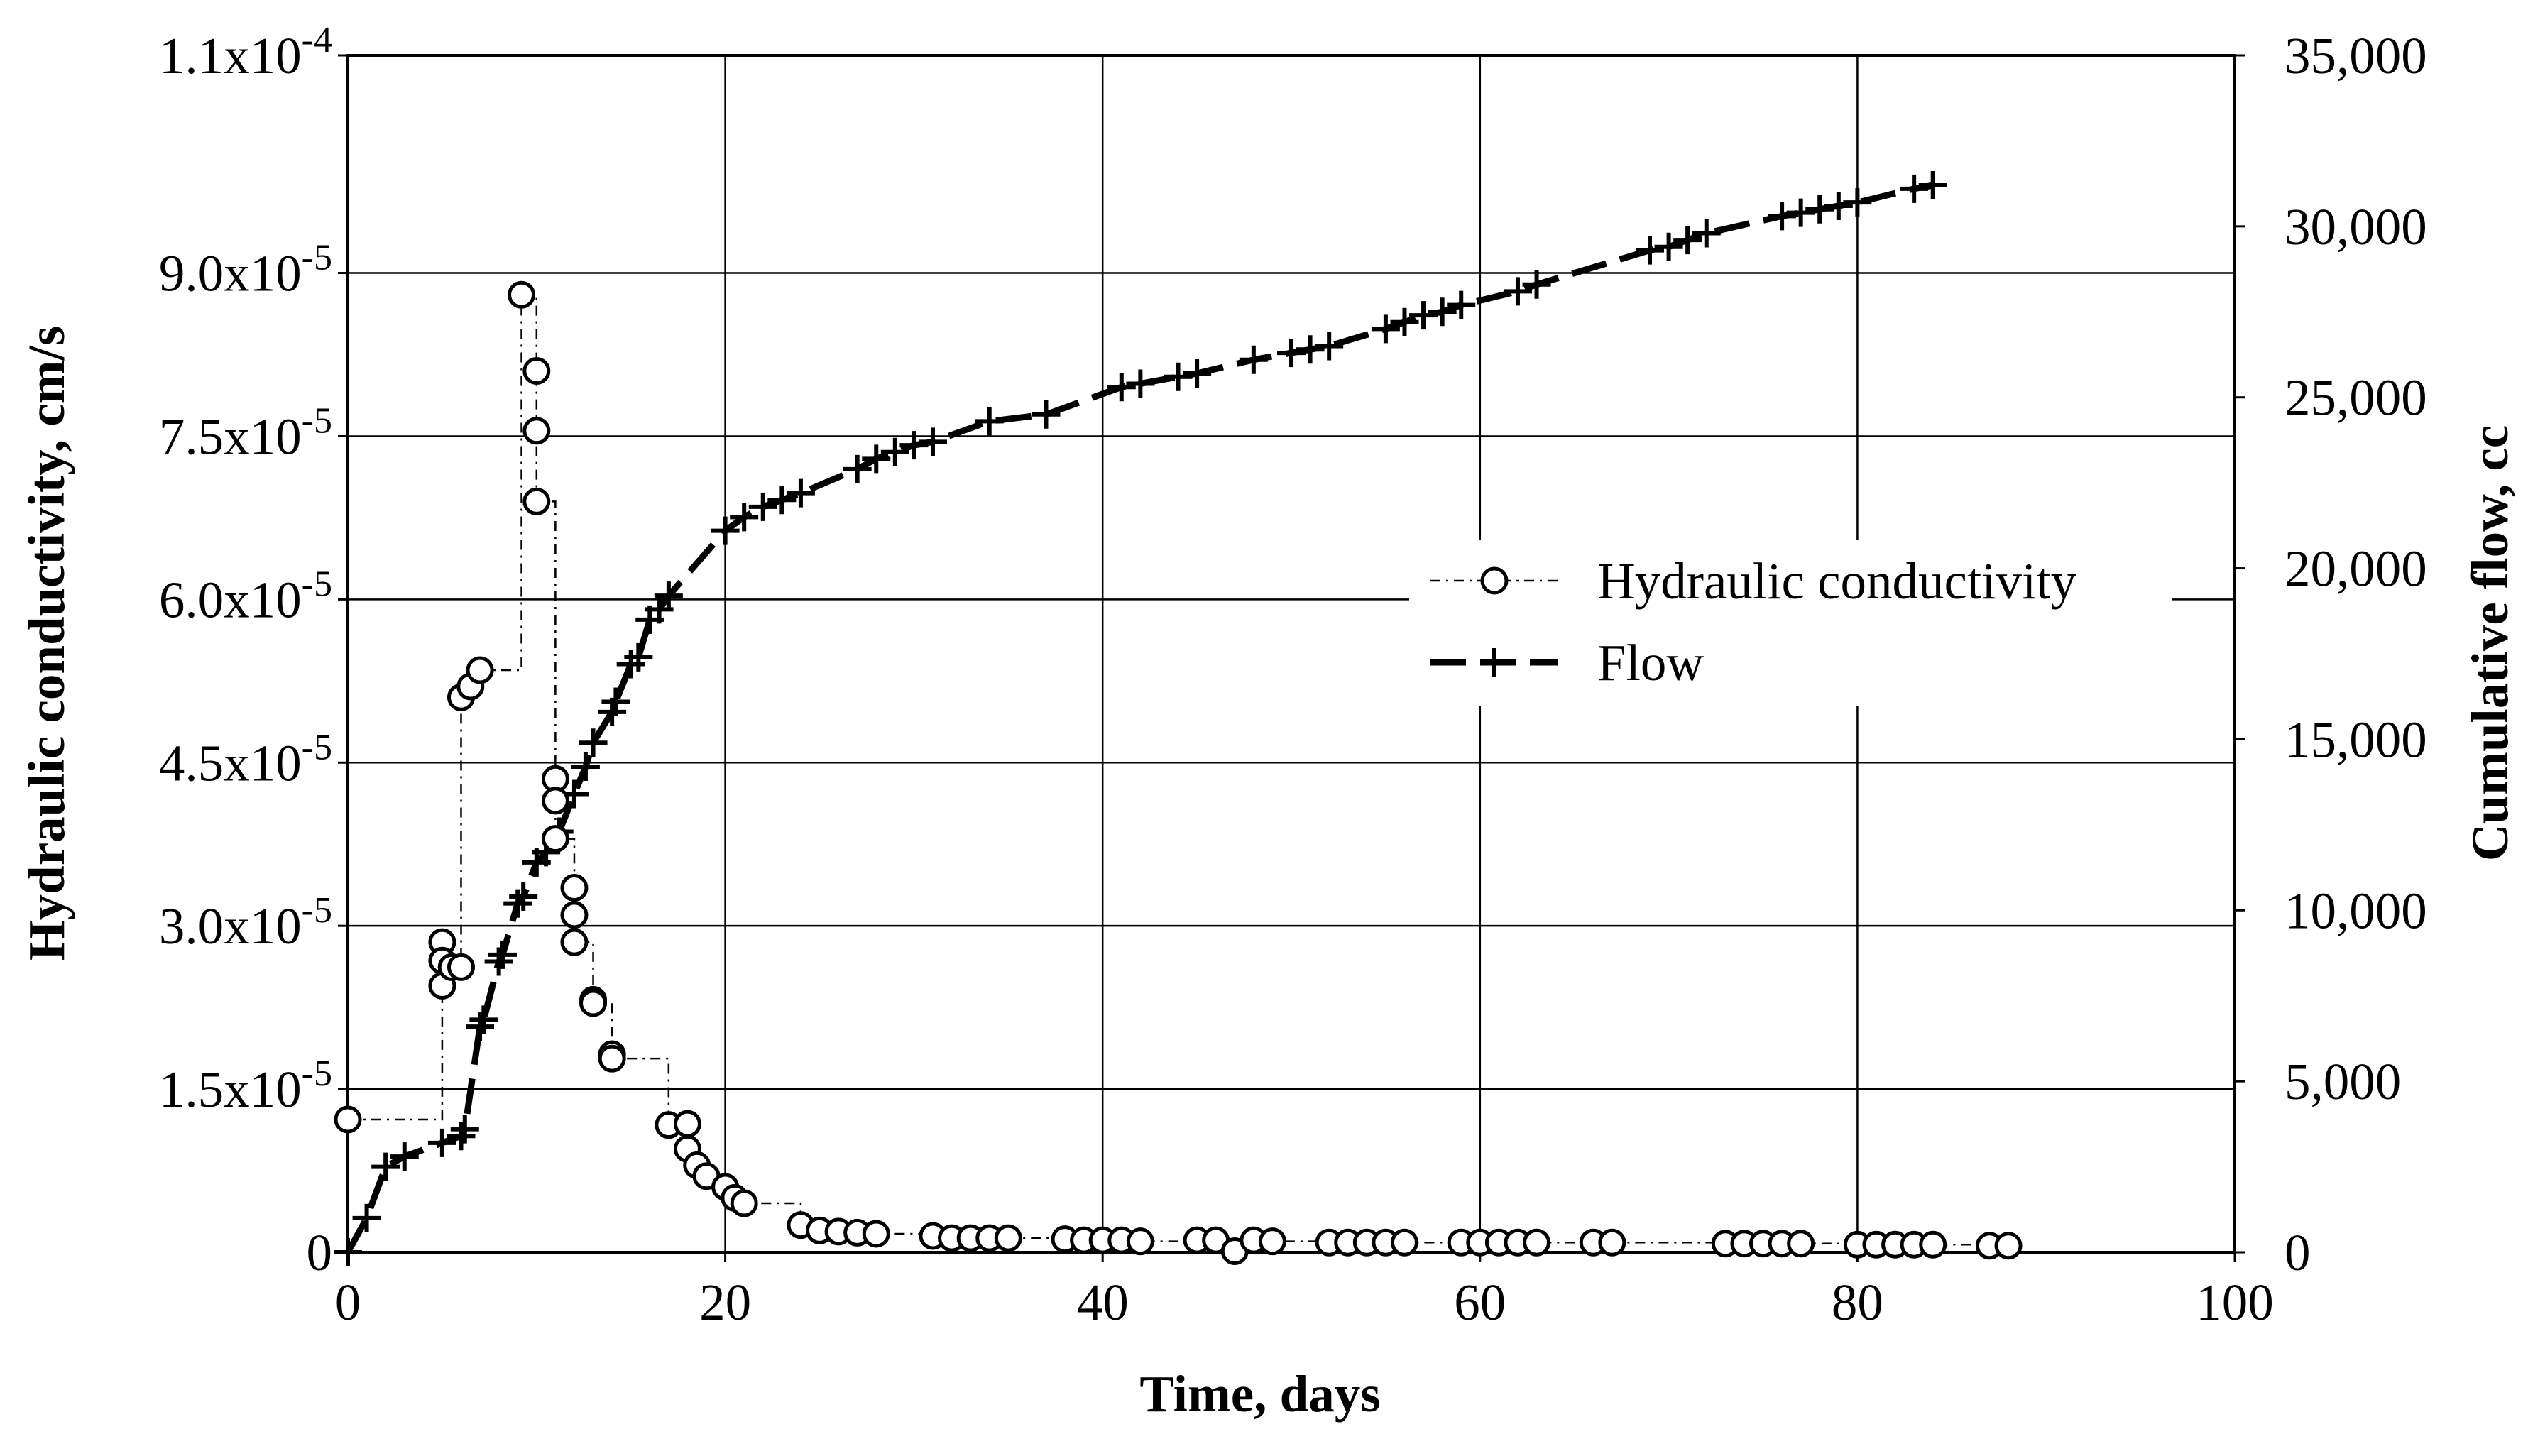 This screenshot has width=2528, height=1456. What do you see at coordinates (2342, 1082) in the screenshot?
I see `y-right-tick-label: 5,000` at bounding box center [2342, 1082].